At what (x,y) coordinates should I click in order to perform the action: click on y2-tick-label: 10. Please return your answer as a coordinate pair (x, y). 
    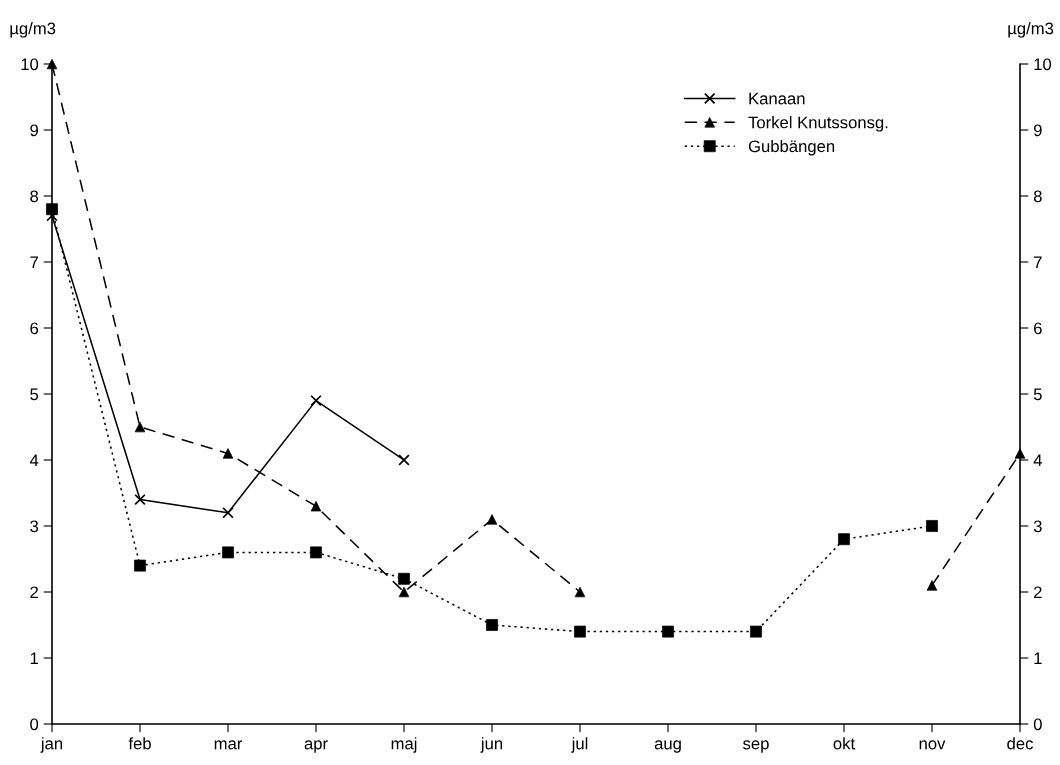
    Looking at the image, I should click on (1043, 64).